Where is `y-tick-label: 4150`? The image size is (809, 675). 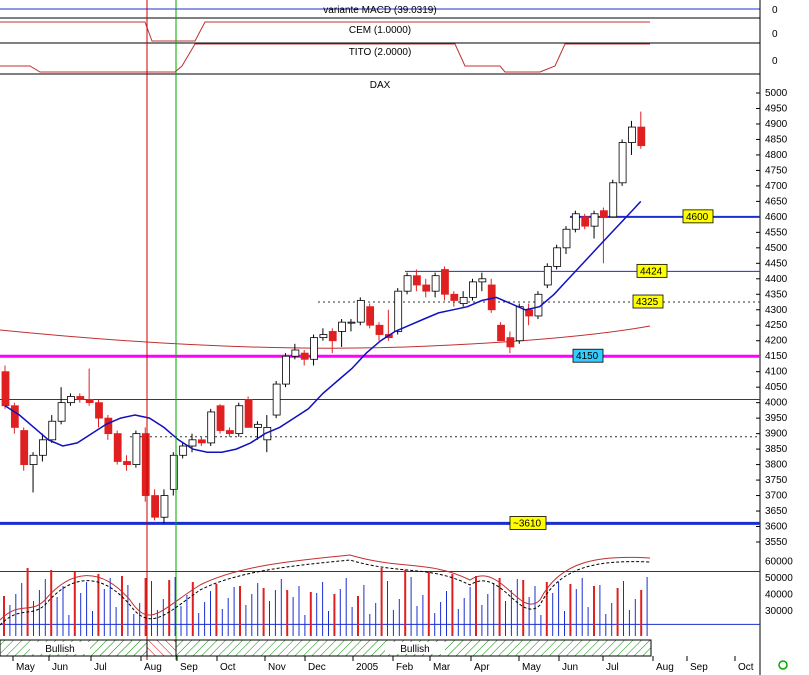 y-tick-label: 4150 is located at coordinates (776, 356).